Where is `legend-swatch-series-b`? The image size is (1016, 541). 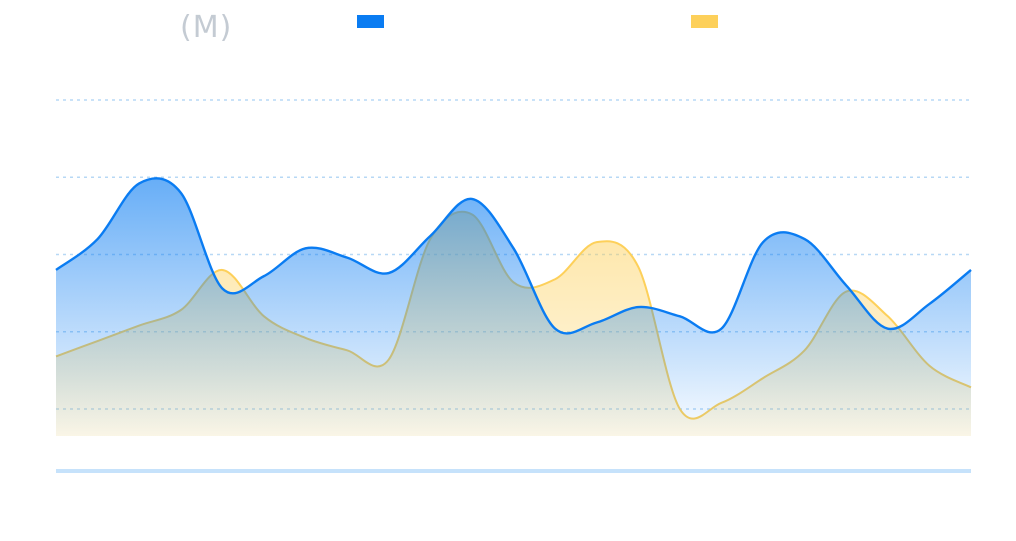
legend-swatch-series-b is located at coordinates (704, 21).